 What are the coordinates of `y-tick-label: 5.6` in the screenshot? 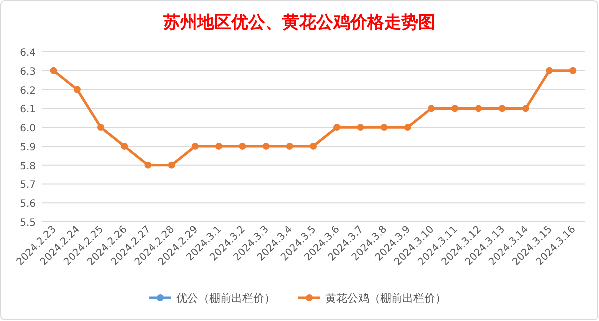 It's located at (28, 204).